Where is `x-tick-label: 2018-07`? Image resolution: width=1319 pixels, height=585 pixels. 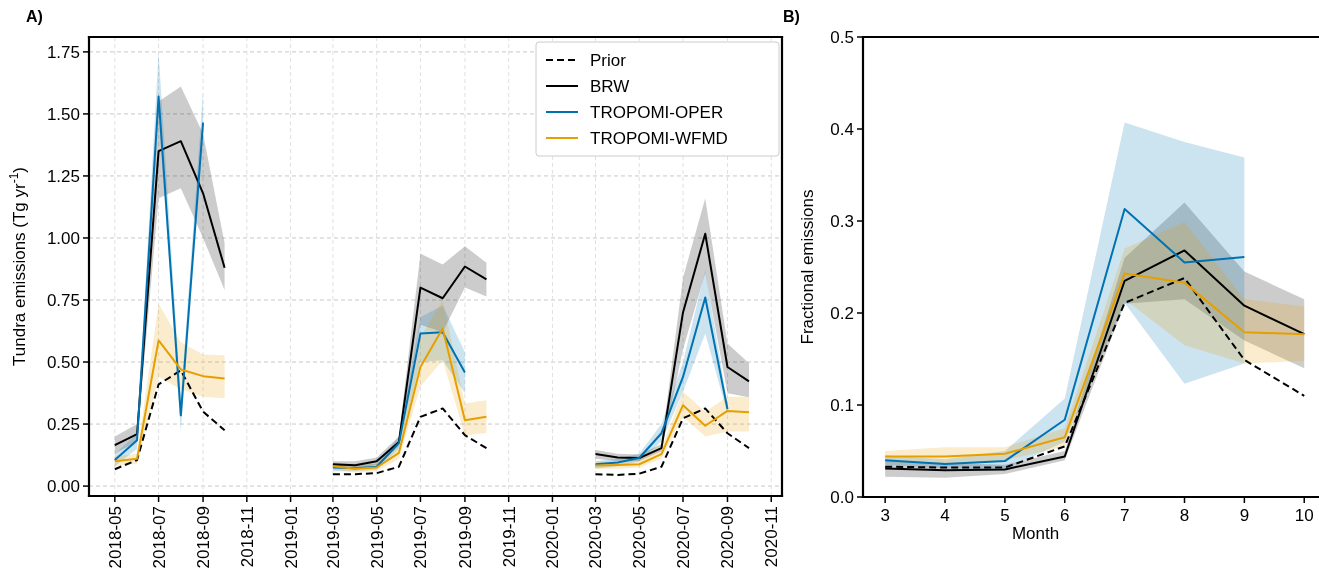
x-tick-label: 2018-07 is located at coordinates (159, 537).